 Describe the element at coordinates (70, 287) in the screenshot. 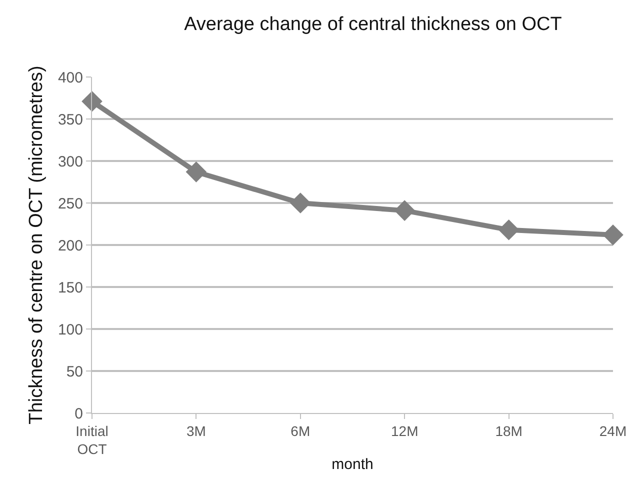

I see `y-tick-label: 150` at that location.